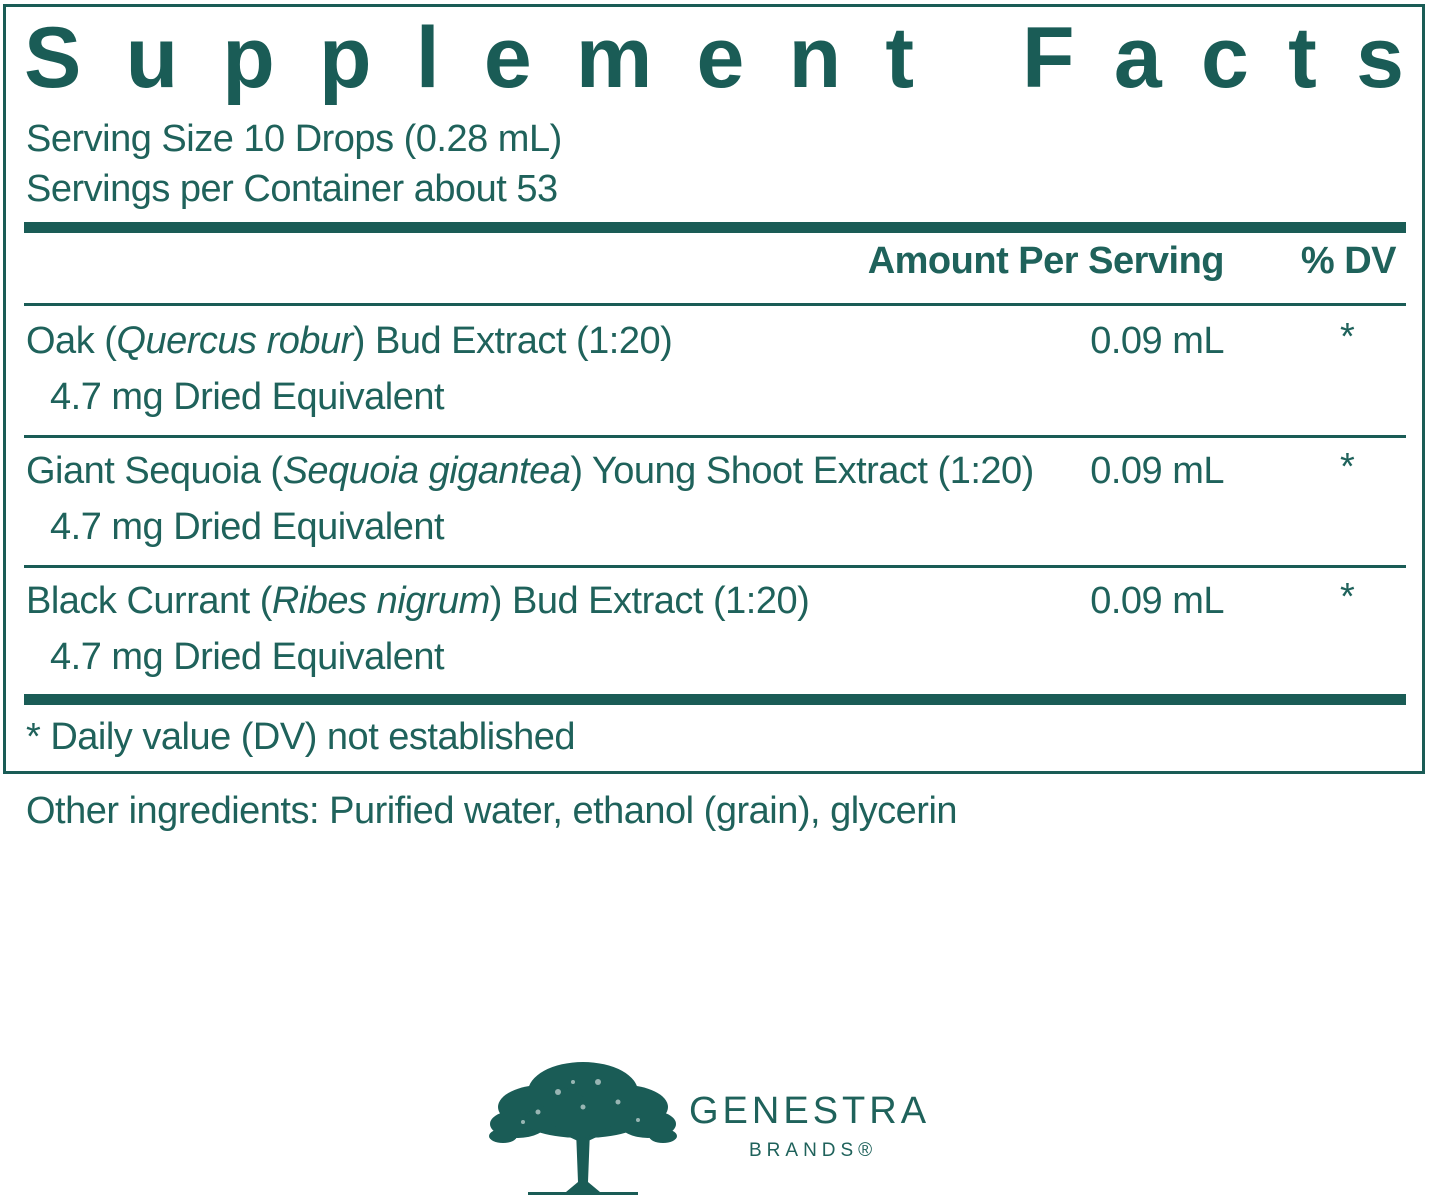 The width and height of the screenshot is (1434, 1200). Describe the element at coordinates (301, 737) in the screenshot. I see `dv-footnote: * Daily value (DV) not established` at that location.